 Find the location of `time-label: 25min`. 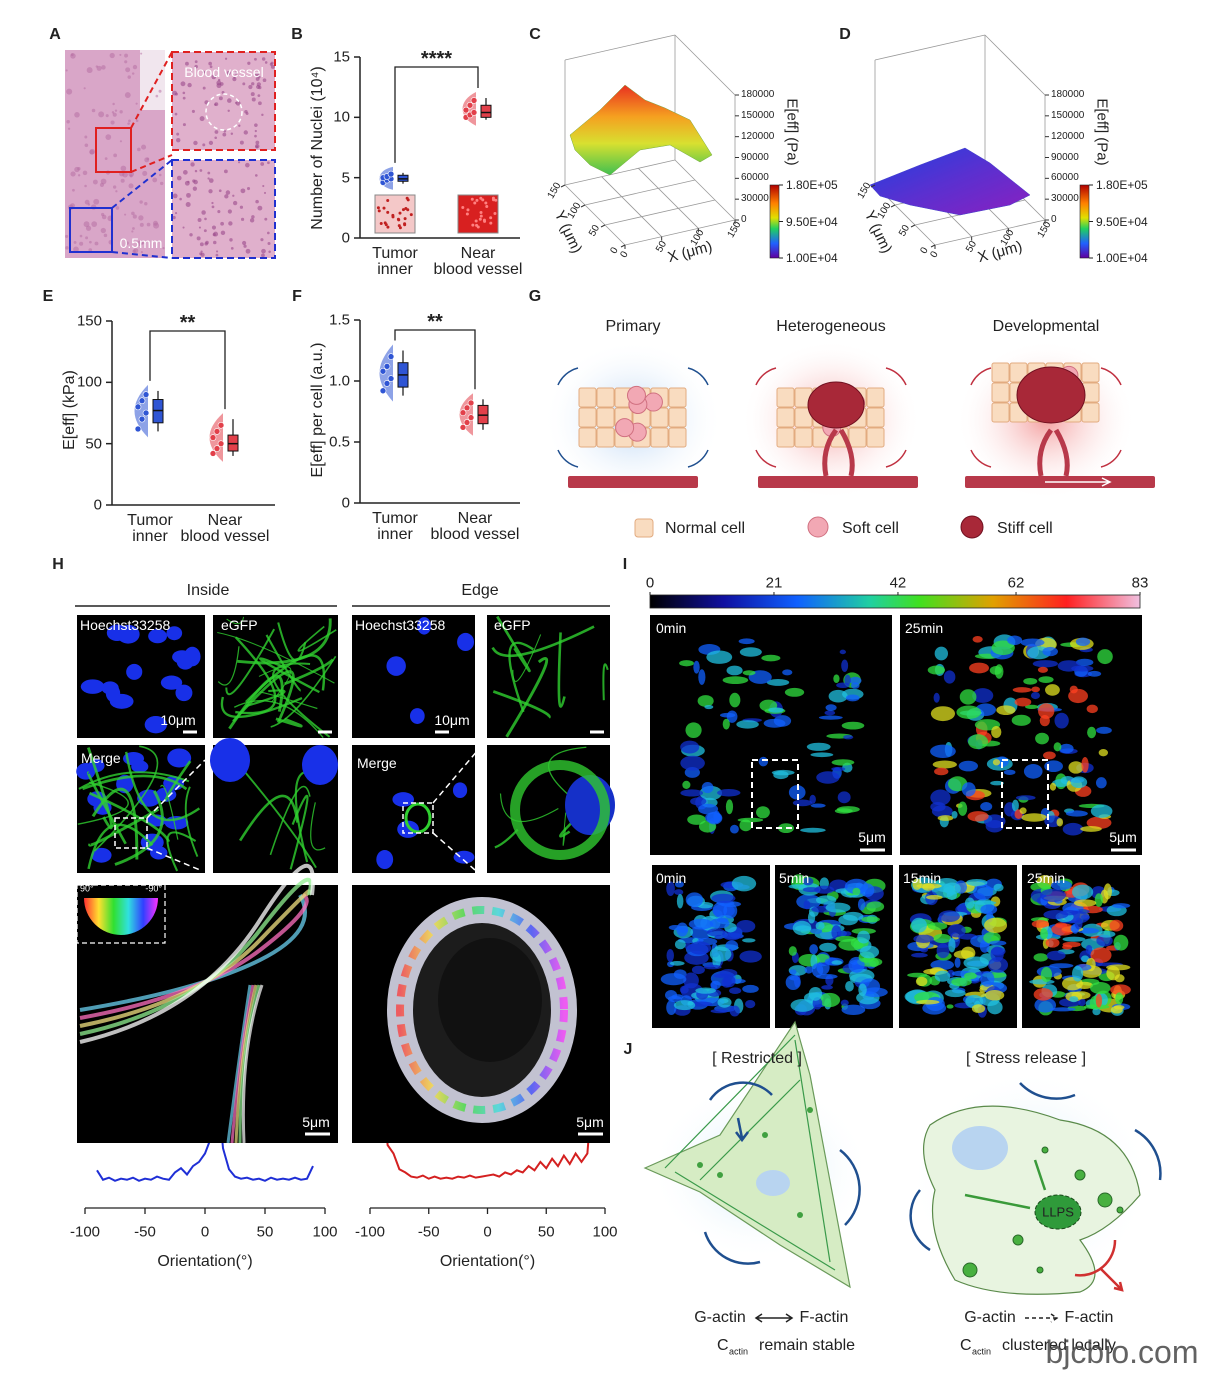

time-label: 25min is located at coordinates (924, 628).